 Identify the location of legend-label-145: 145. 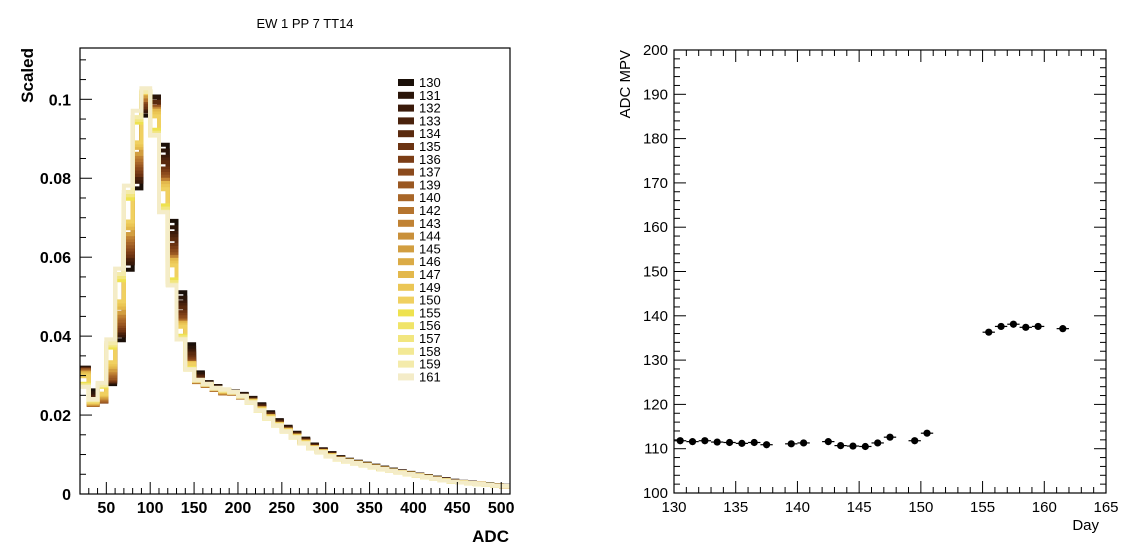
(430, 248).